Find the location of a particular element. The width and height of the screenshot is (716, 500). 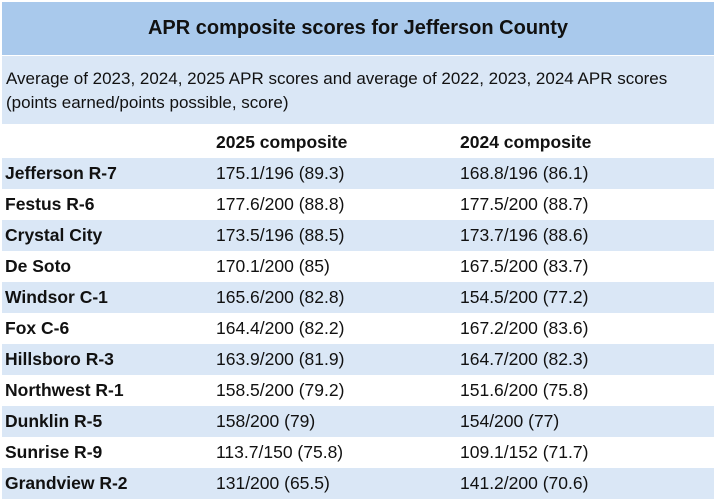

table-row: Dunklin R-5 158/200 (79) 154/200 (77) is located at coordinates (358, 421).